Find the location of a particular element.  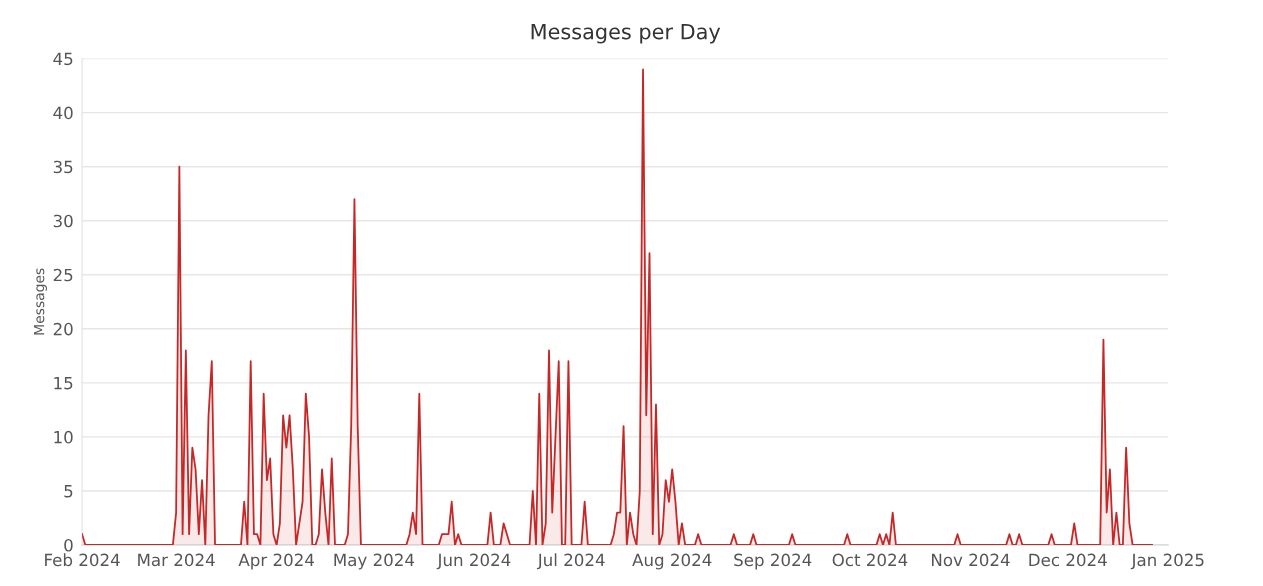

x-tick-label: Feb 2024 is located at coordinates (82, 560).